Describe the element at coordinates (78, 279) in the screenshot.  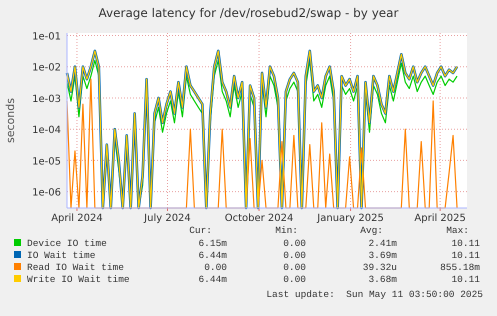
I see `legend-label: Write IO Wait time` at that location.